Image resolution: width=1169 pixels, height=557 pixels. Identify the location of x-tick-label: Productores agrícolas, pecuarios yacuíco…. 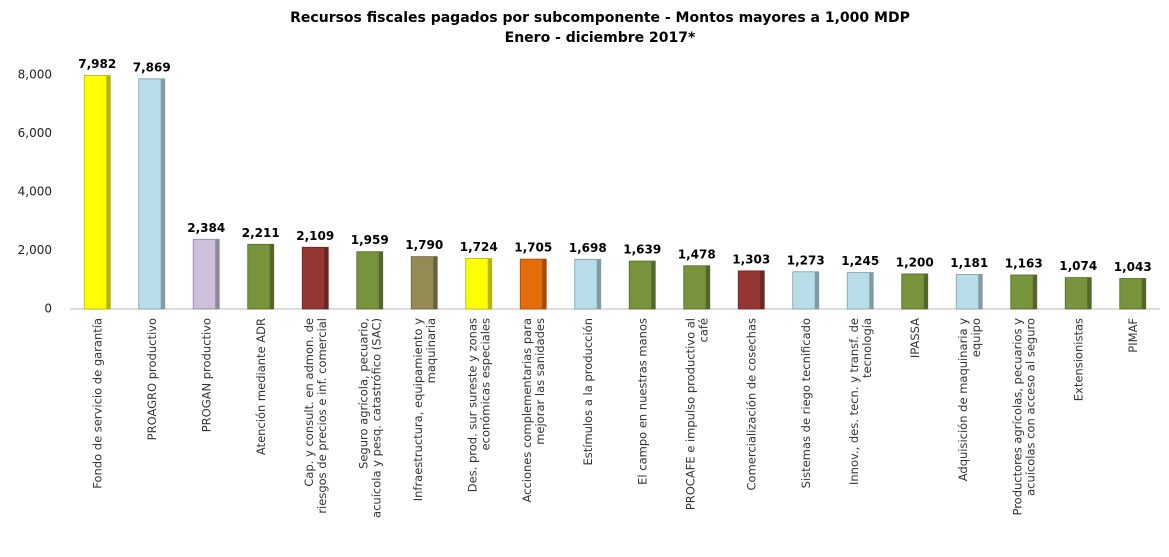
(1023, 417).